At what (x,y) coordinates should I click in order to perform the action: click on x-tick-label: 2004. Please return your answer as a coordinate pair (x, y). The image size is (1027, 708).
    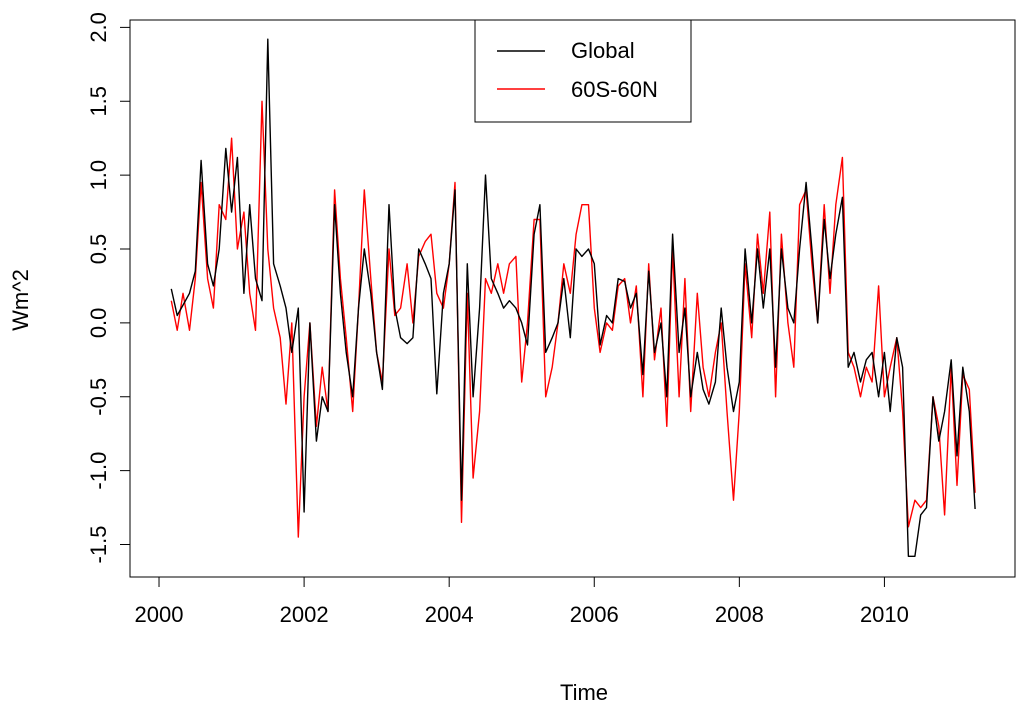
    Looking at the image, I should click on (449, 614).